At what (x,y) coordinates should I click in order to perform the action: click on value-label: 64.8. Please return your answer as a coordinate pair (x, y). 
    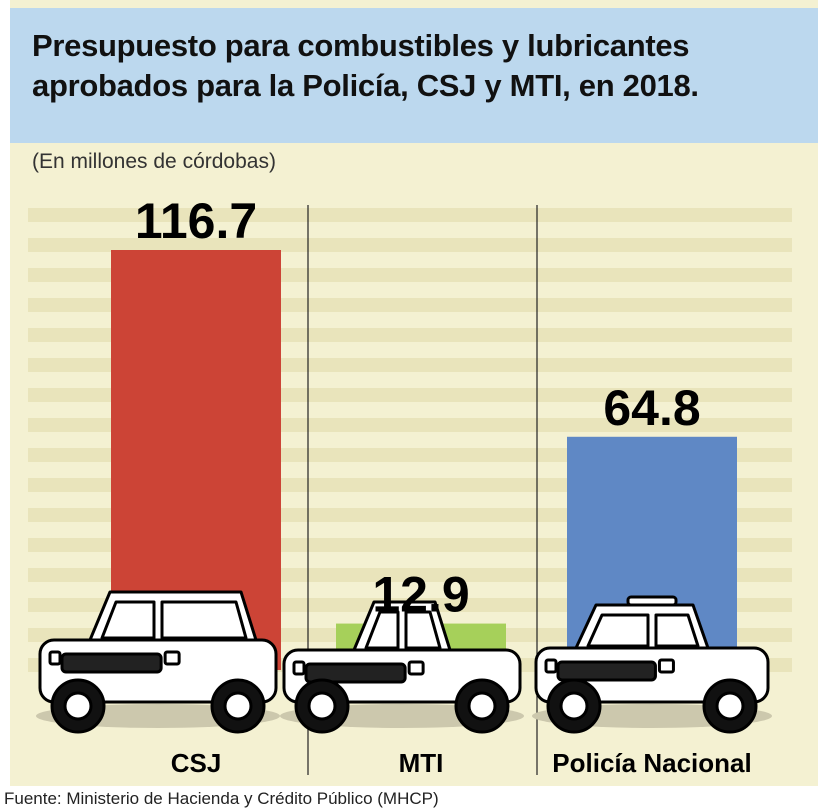
    Looking at the image, I should click on (651, 408).